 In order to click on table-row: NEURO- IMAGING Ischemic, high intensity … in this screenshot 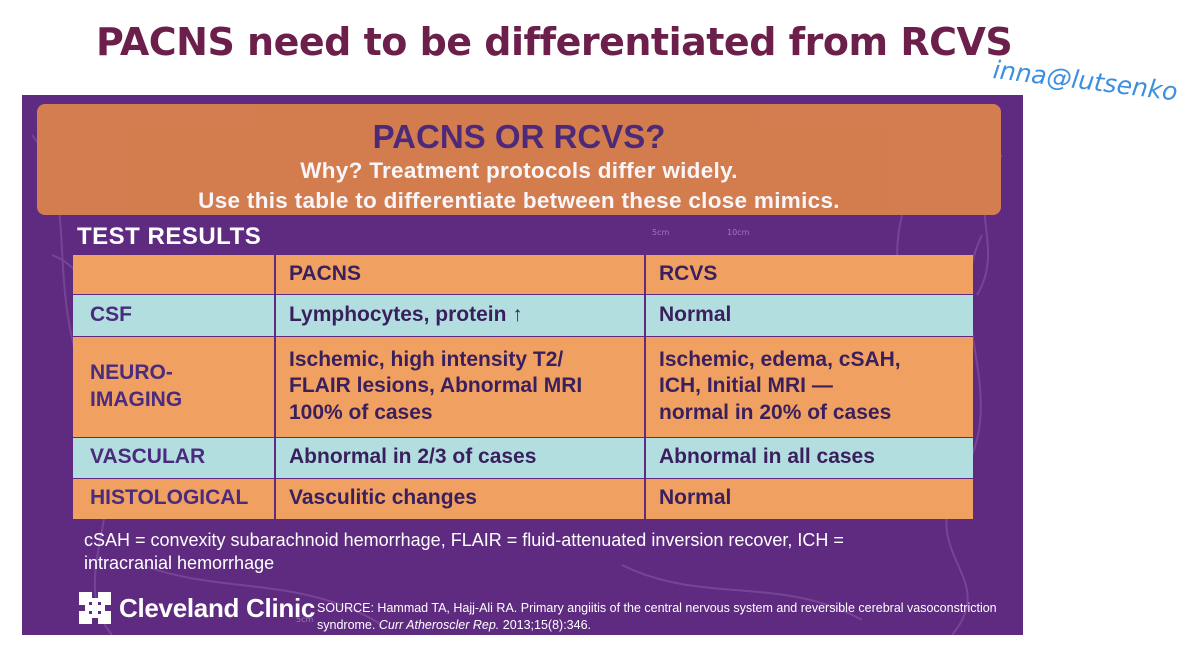, I will do `click(523, 386)`.